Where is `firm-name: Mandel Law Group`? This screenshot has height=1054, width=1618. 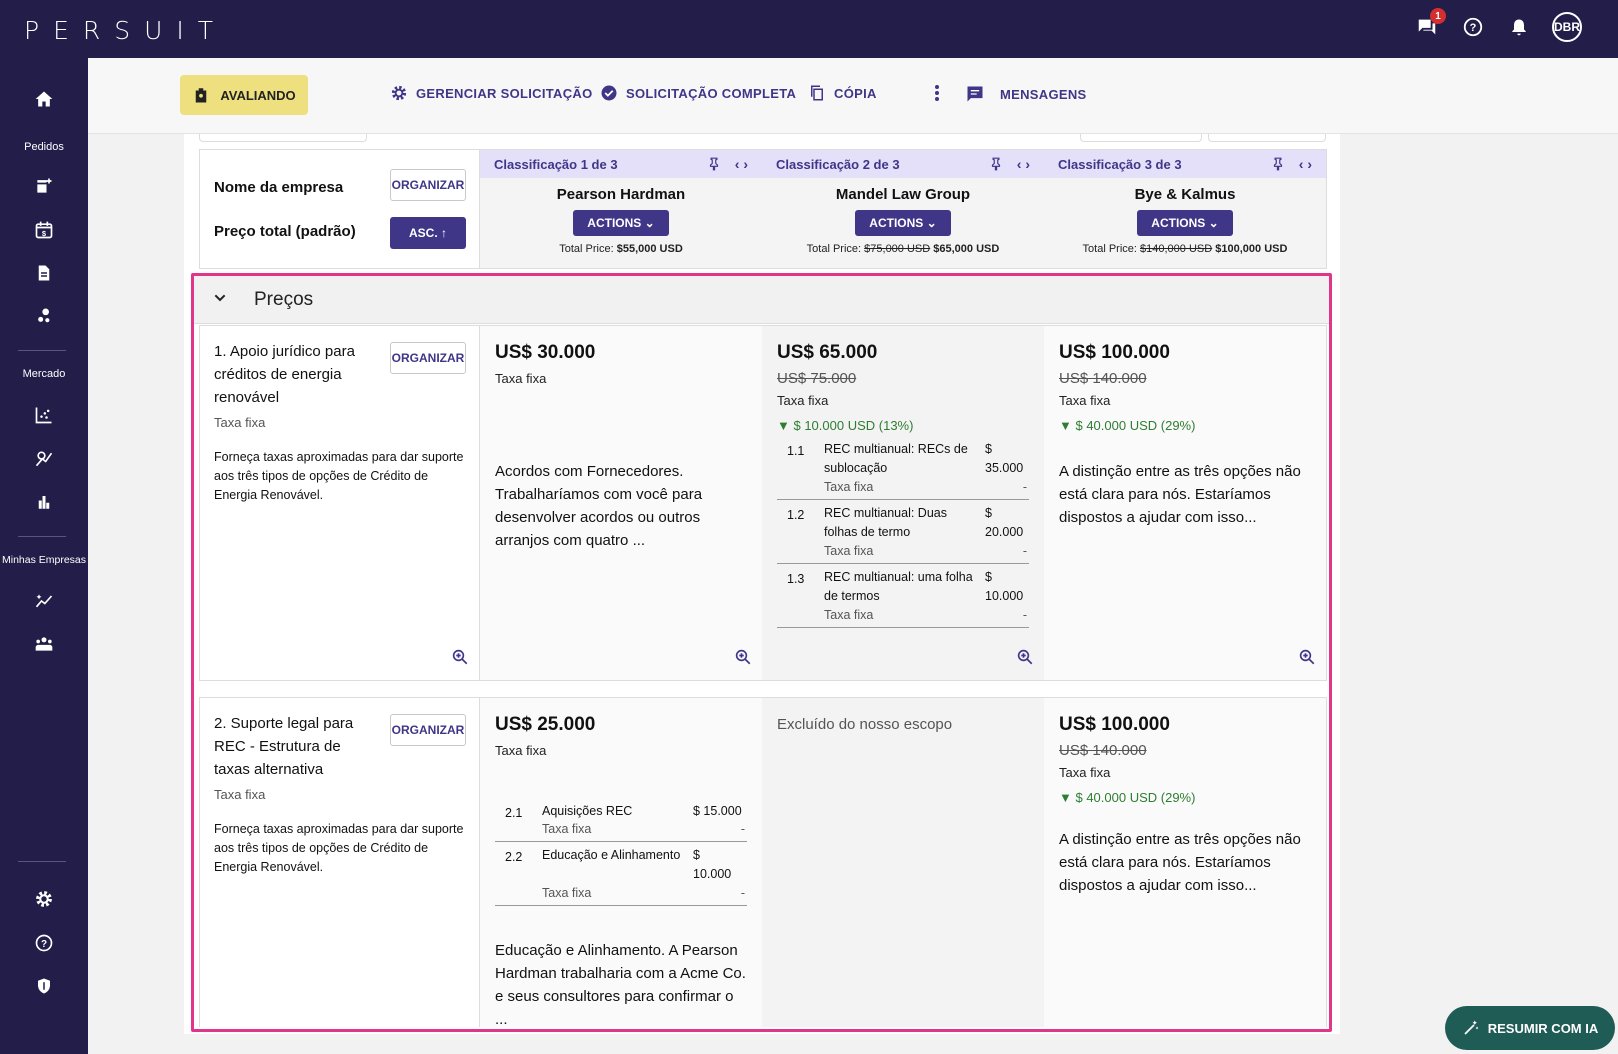 firm-name: Mandel Law Group is located at coordinates (903, 194).